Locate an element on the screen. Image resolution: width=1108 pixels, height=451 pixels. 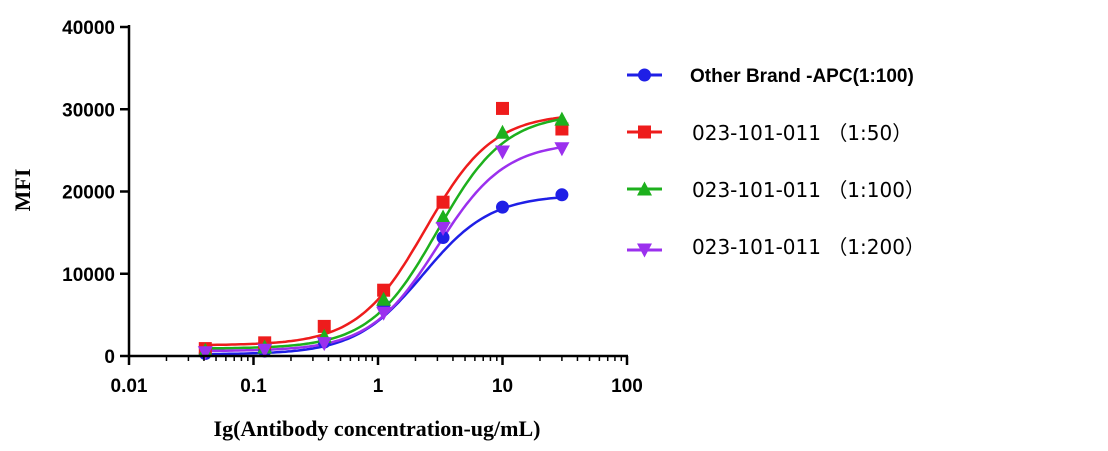
legend-label: 023-101-011 （1:100） is located at coordinates (808, 190).